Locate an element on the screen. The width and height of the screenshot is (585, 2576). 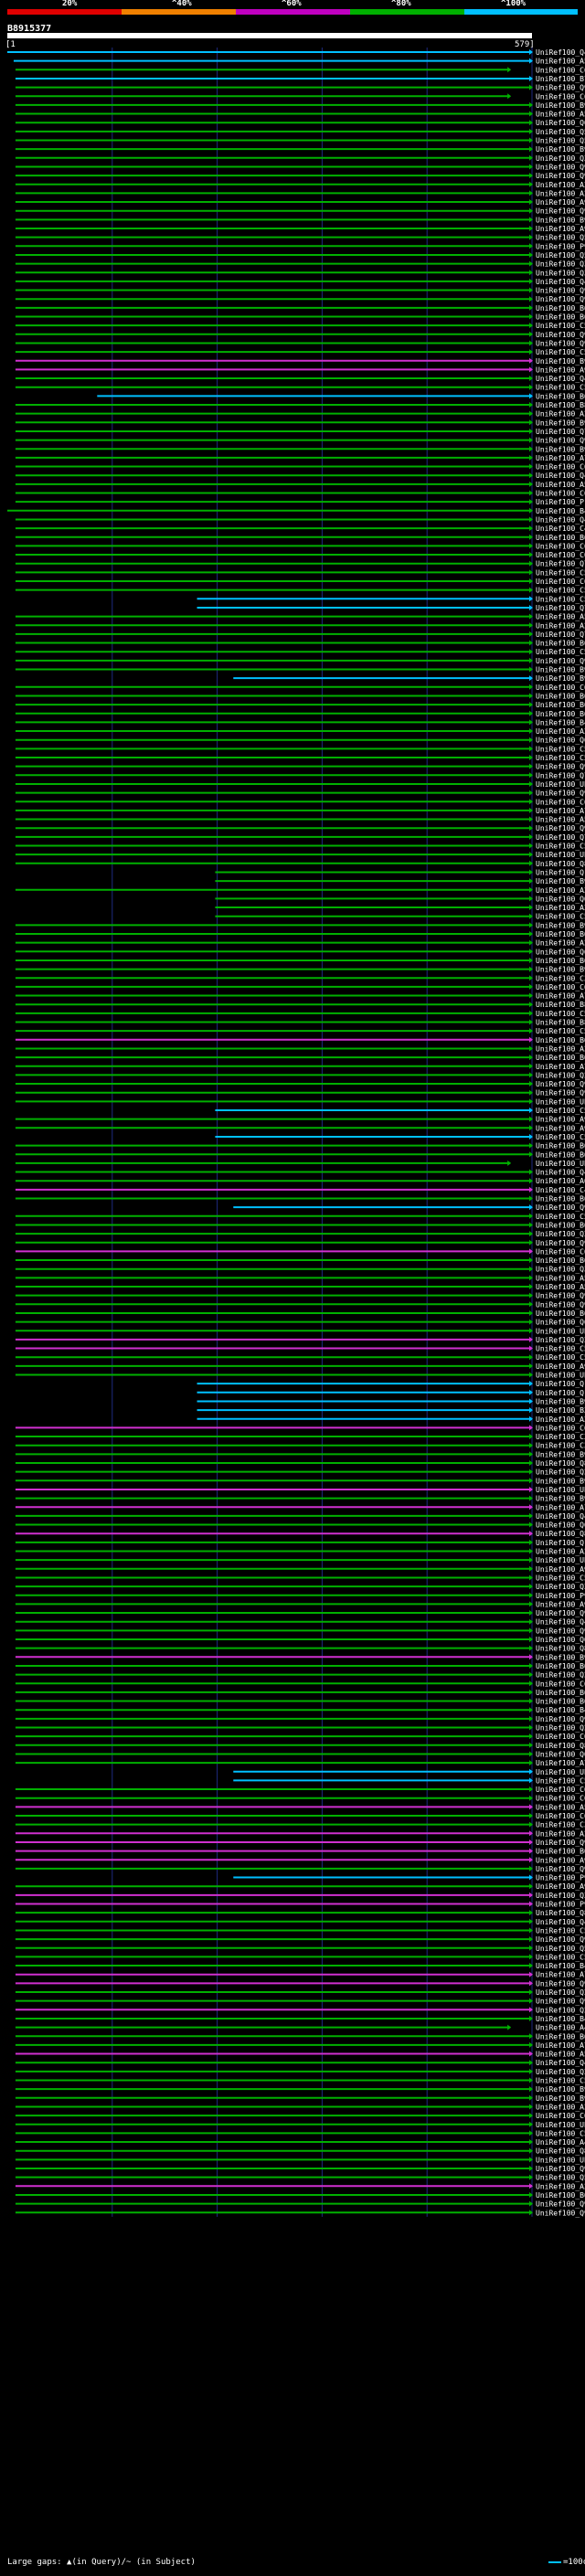
hit-label: UniRef100_Q5DN27 is located at coordinates (561, 1949).